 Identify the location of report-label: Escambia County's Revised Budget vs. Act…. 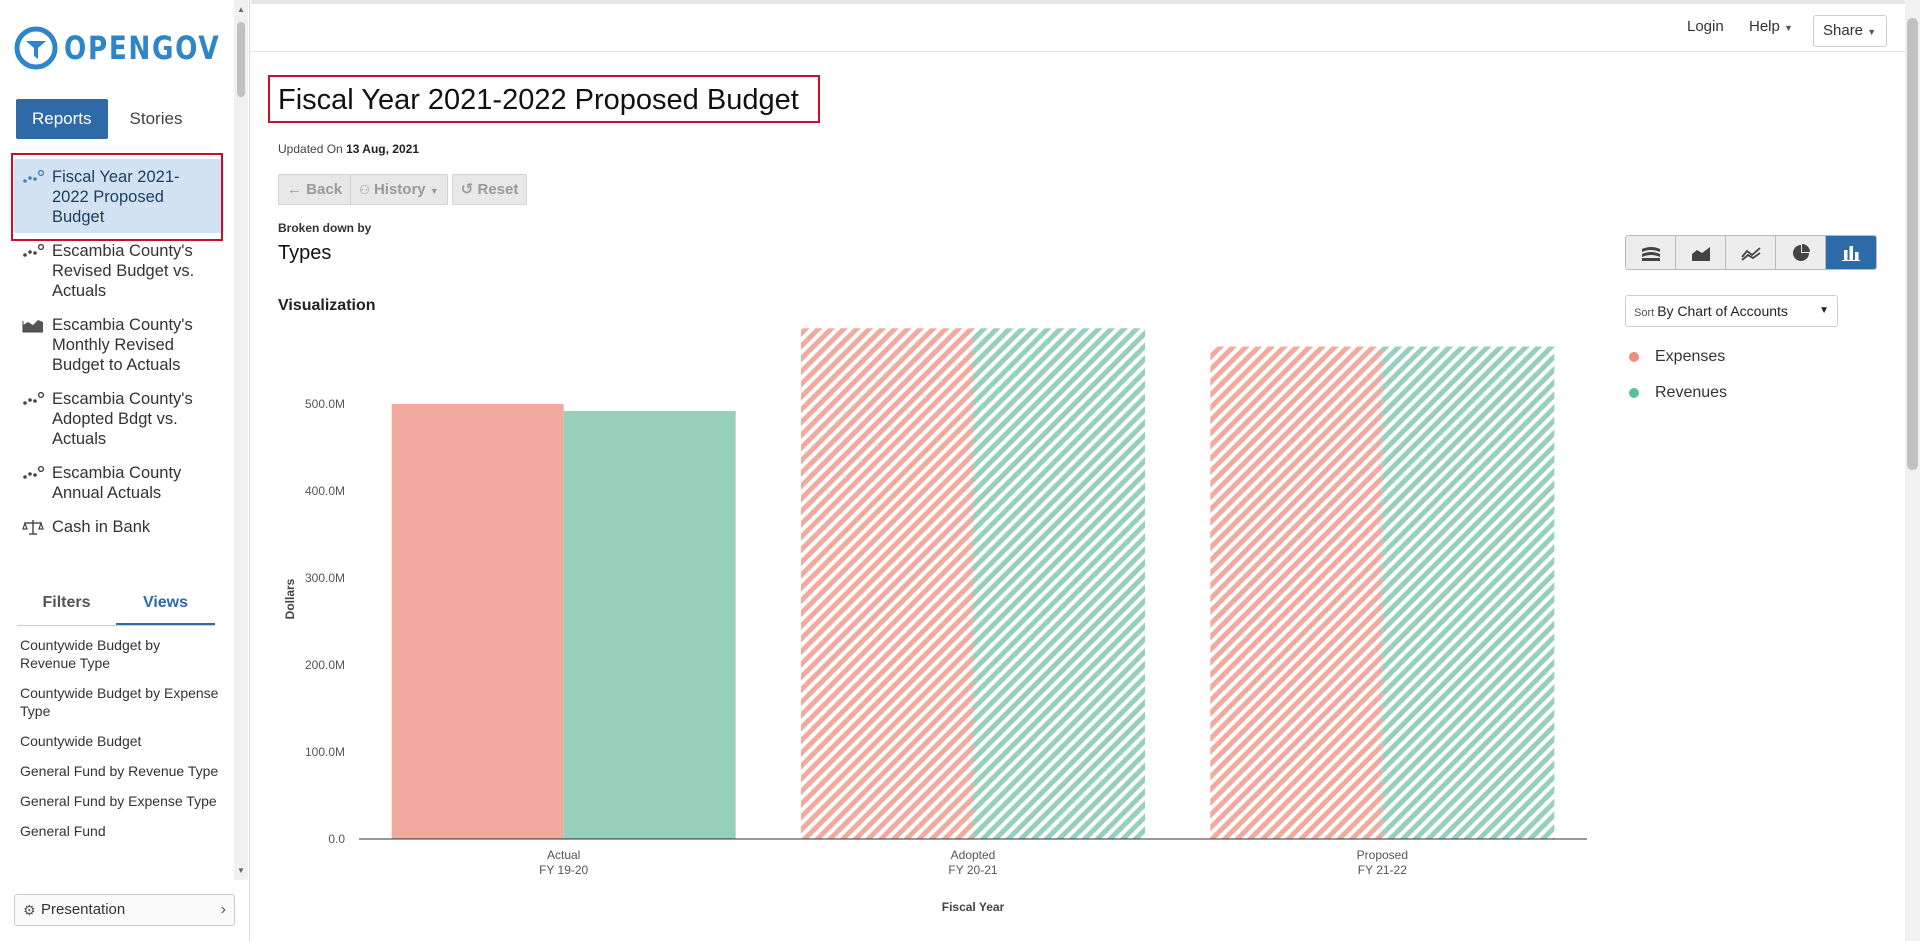
(123, 271).